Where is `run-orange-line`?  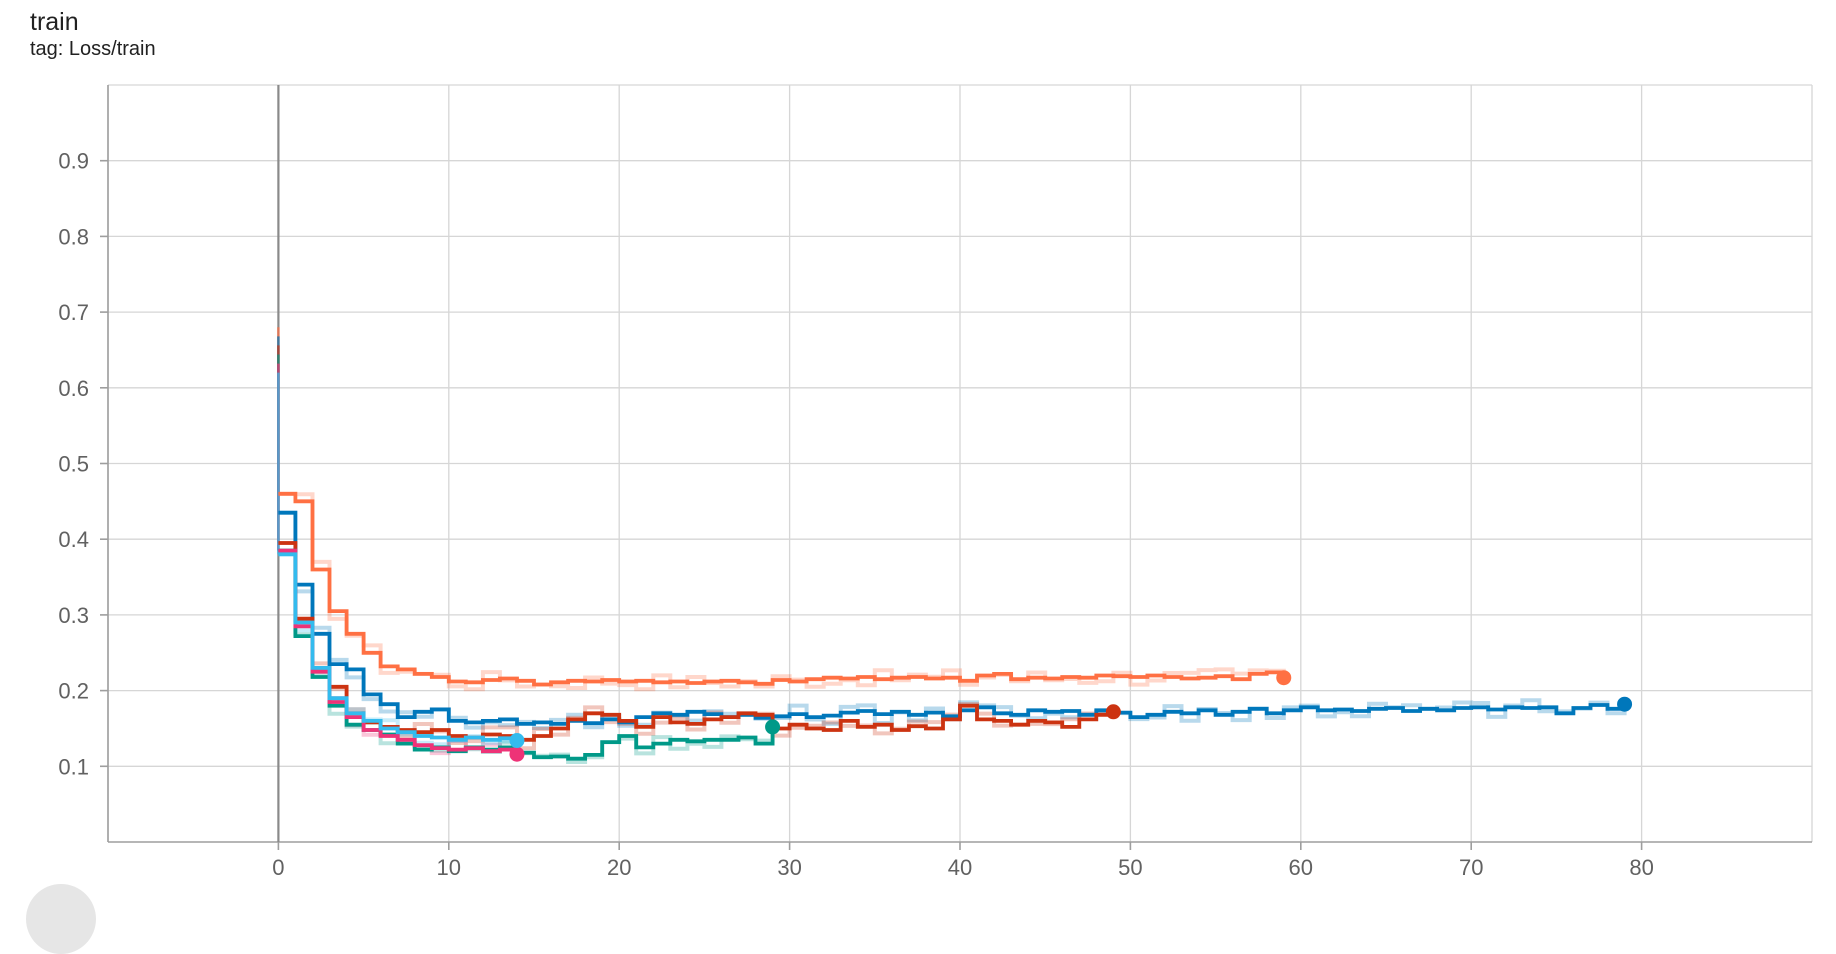
run-orange-line is located at coordinates (782, 589).